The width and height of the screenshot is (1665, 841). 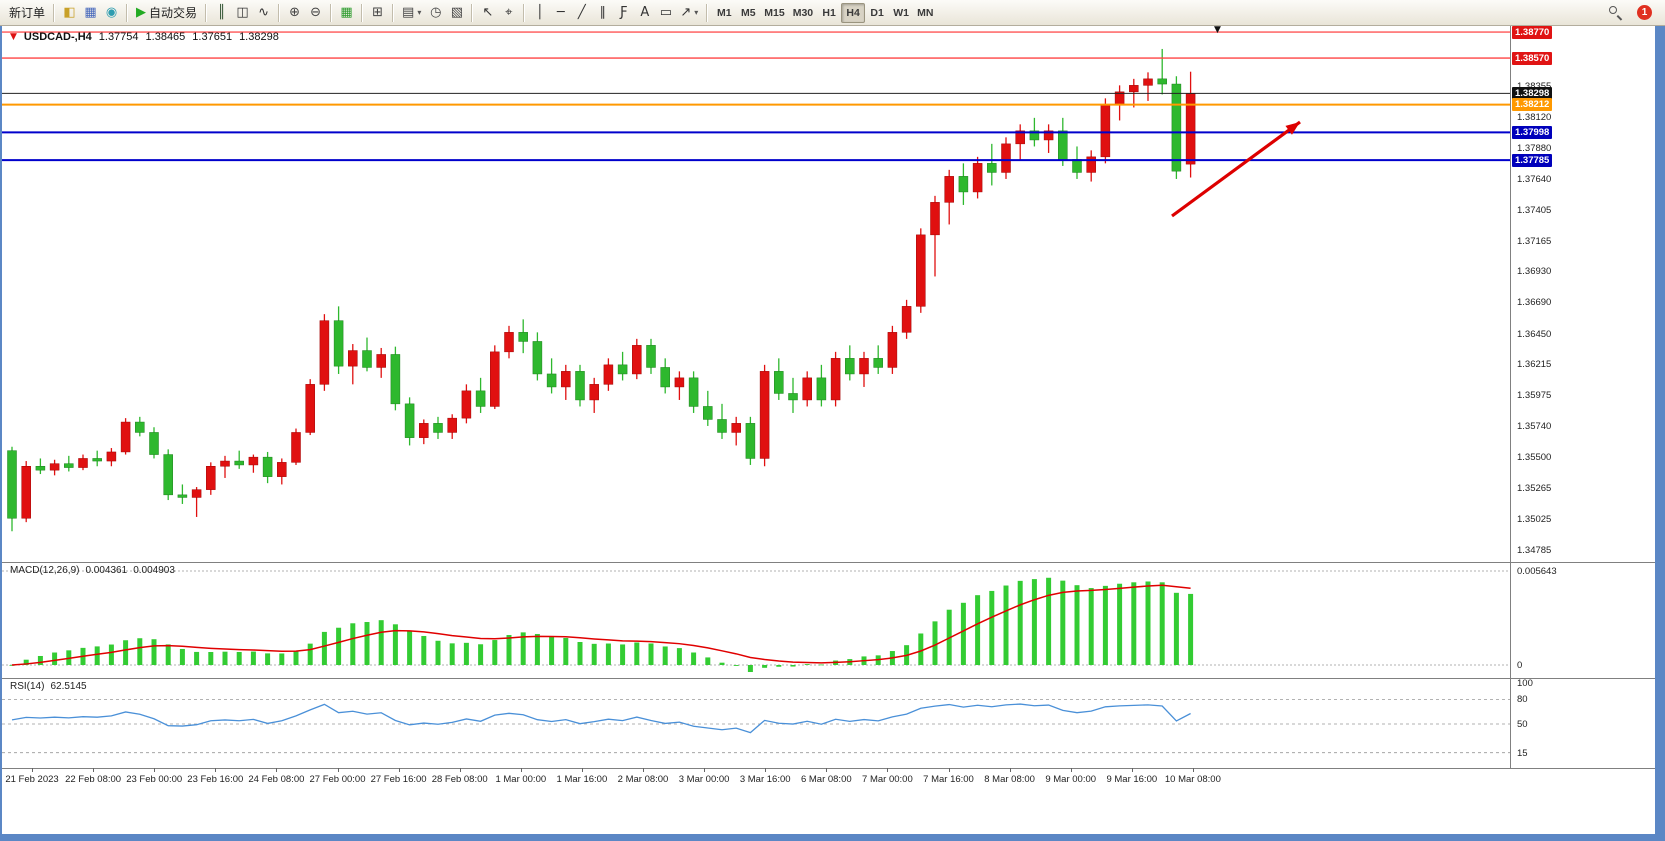 What do you see at coordinates (1534, 148) in the screenshot?
I see `price-axis-label: 1.37880` at bounding box center [1534, 148].